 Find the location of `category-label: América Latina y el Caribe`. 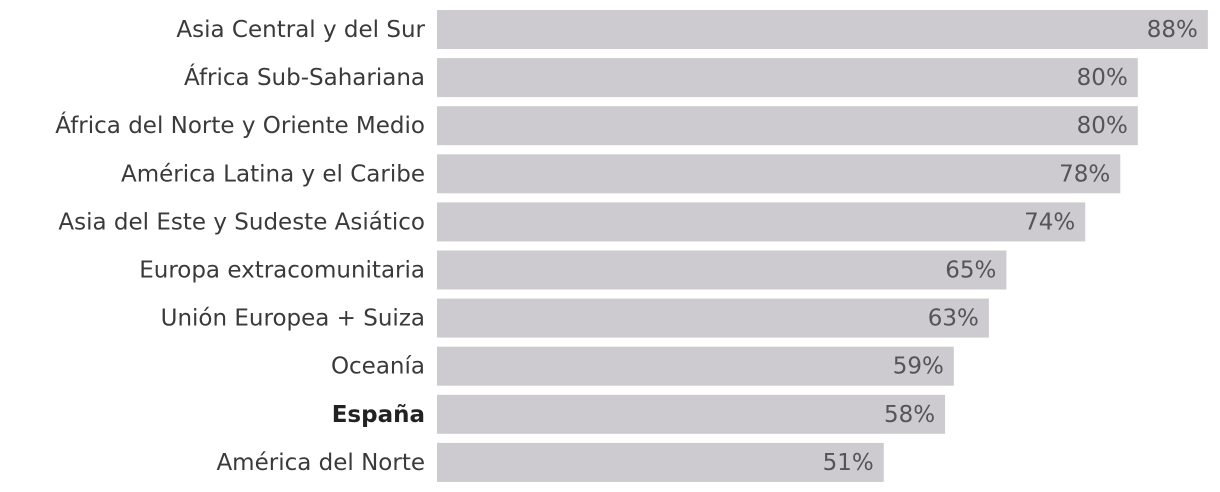

category-label: América Latina y el Caribe is located at coordinates (273, 174).